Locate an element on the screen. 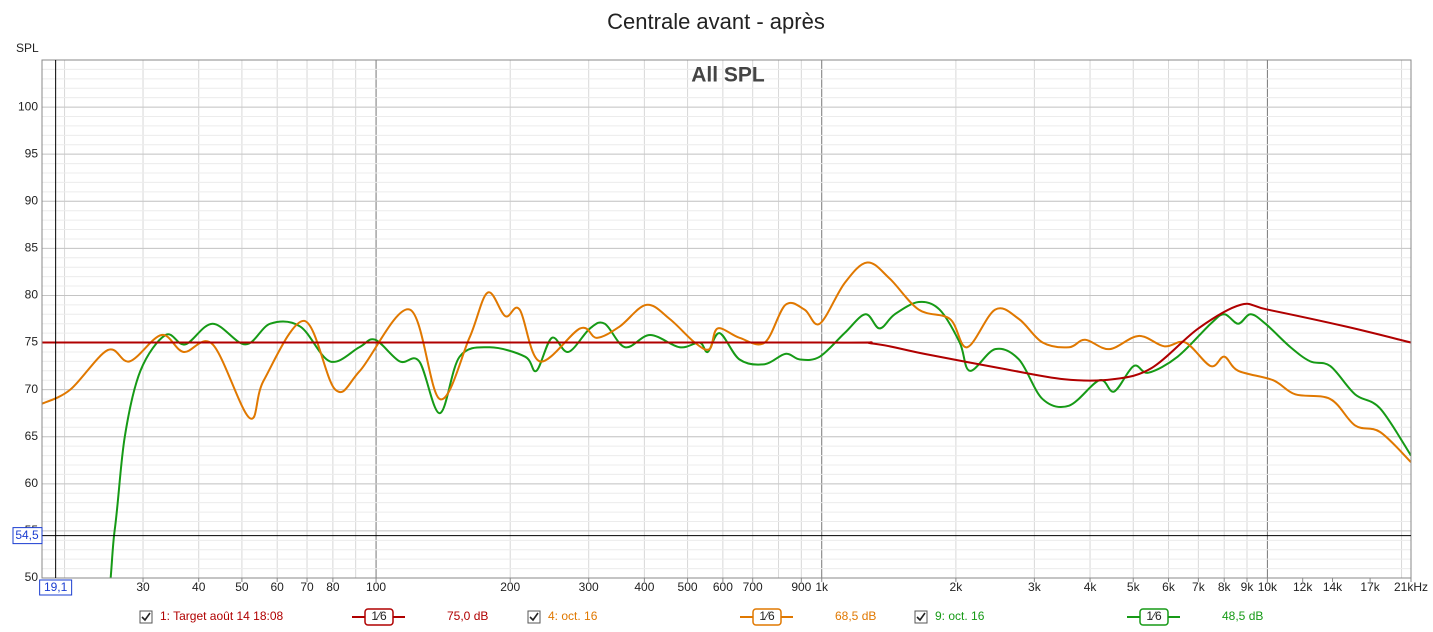 Image resolution: width=1433 pixels, height=632 pixels. x-tick-label: 600 is located at coordinates (723, 587).